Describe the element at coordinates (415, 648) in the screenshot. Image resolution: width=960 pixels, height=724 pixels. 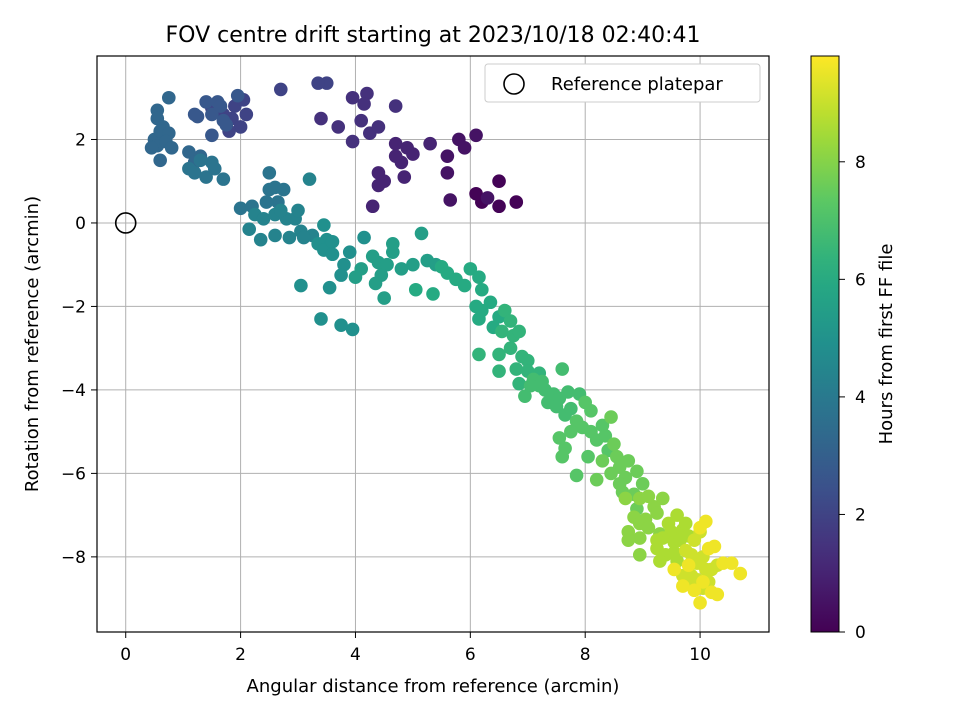
I see `x-axis-ticks: 0 2 4 6 8 10` at that location.